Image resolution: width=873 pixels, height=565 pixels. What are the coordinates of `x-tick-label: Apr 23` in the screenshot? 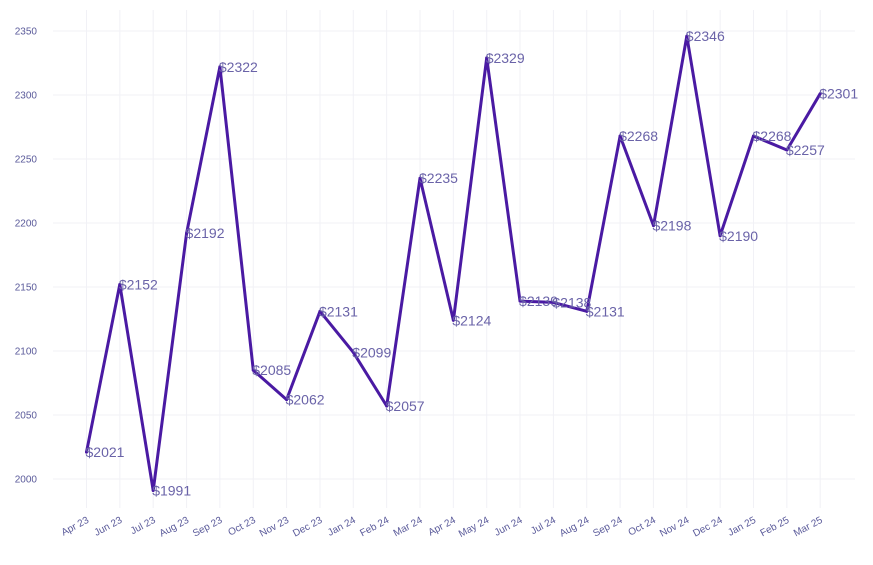 It's located at (76, 527).